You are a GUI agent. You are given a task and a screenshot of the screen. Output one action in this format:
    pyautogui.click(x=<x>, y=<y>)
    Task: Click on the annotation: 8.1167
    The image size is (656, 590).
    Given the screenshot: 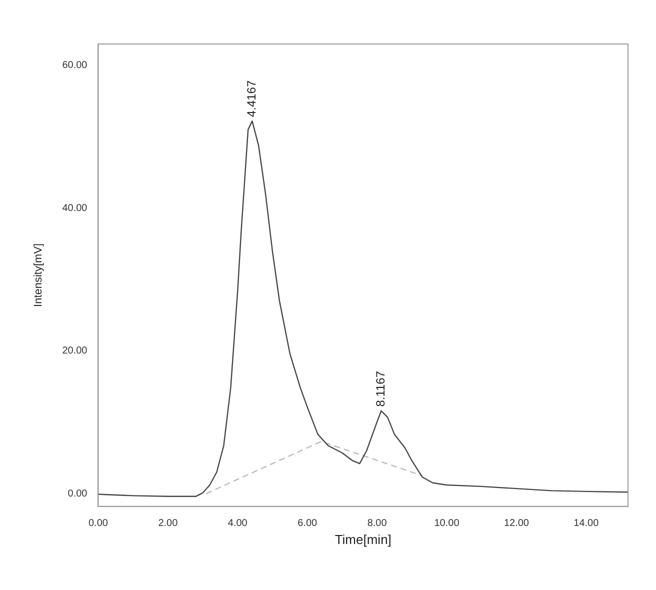 What is the action you would take?
    pyautogui.click(x=380, y=388)
    